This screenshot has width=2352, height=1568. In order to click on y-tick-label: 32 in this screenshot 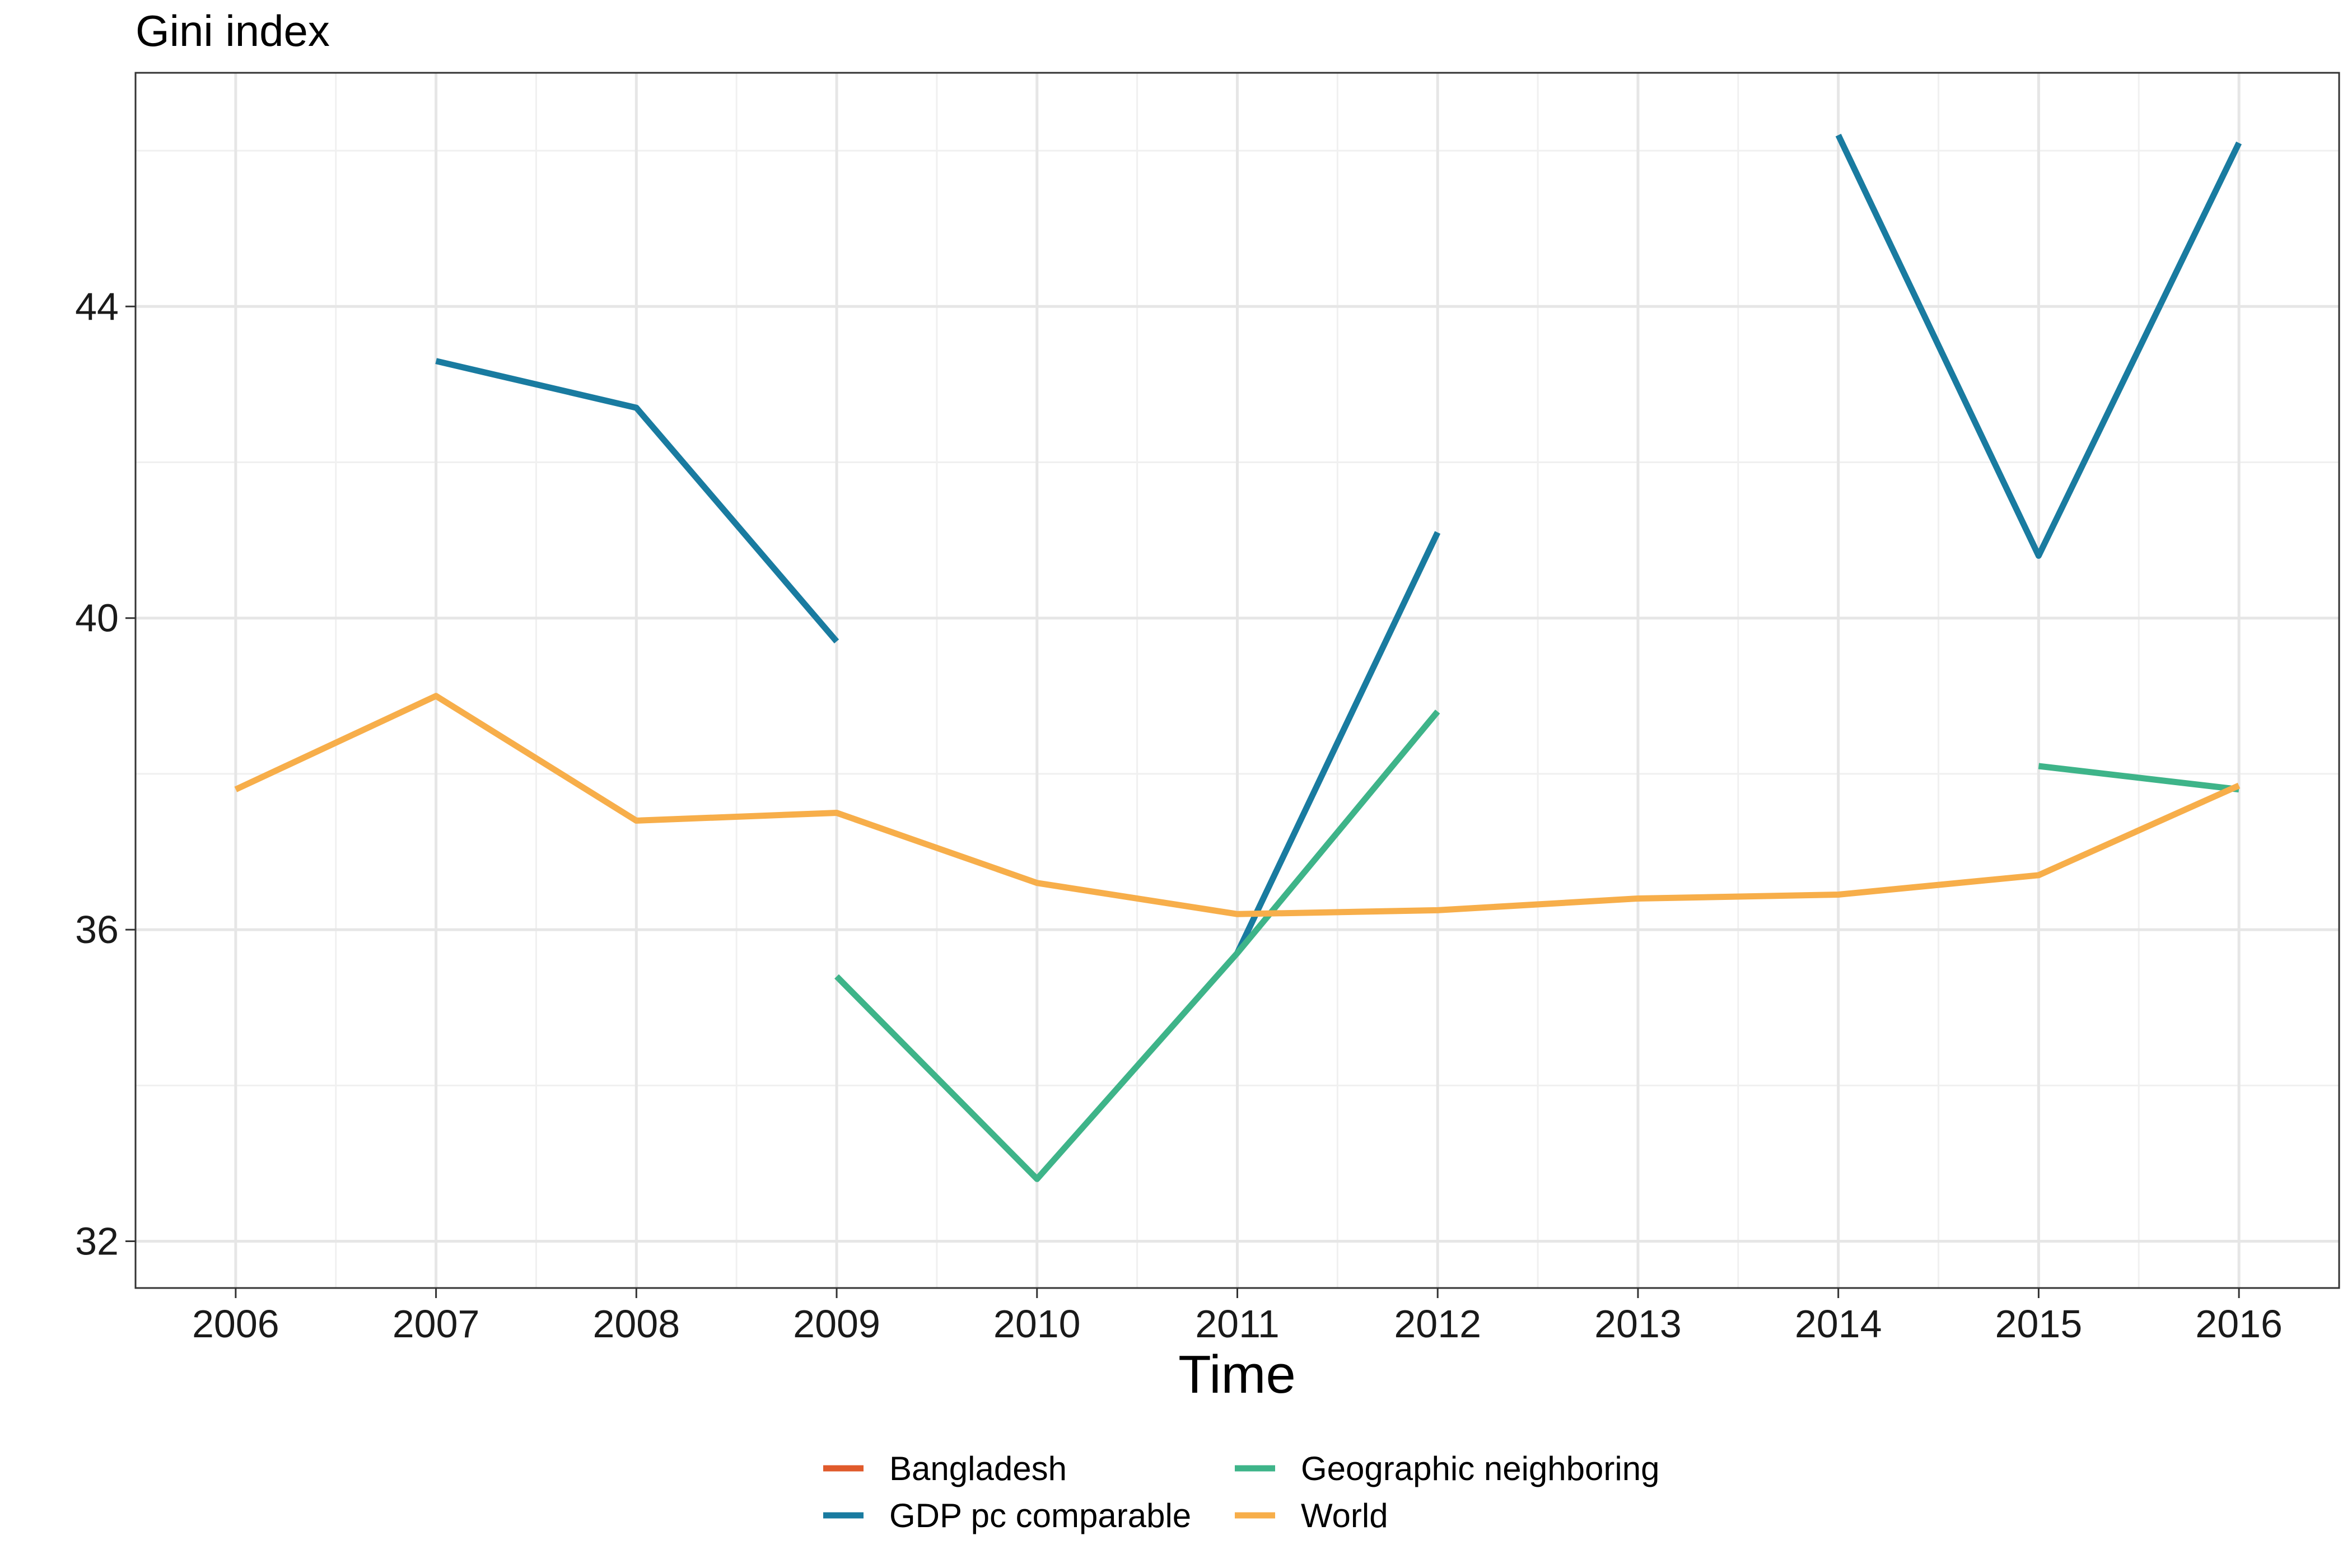, I will do `click(97, 1242)`.